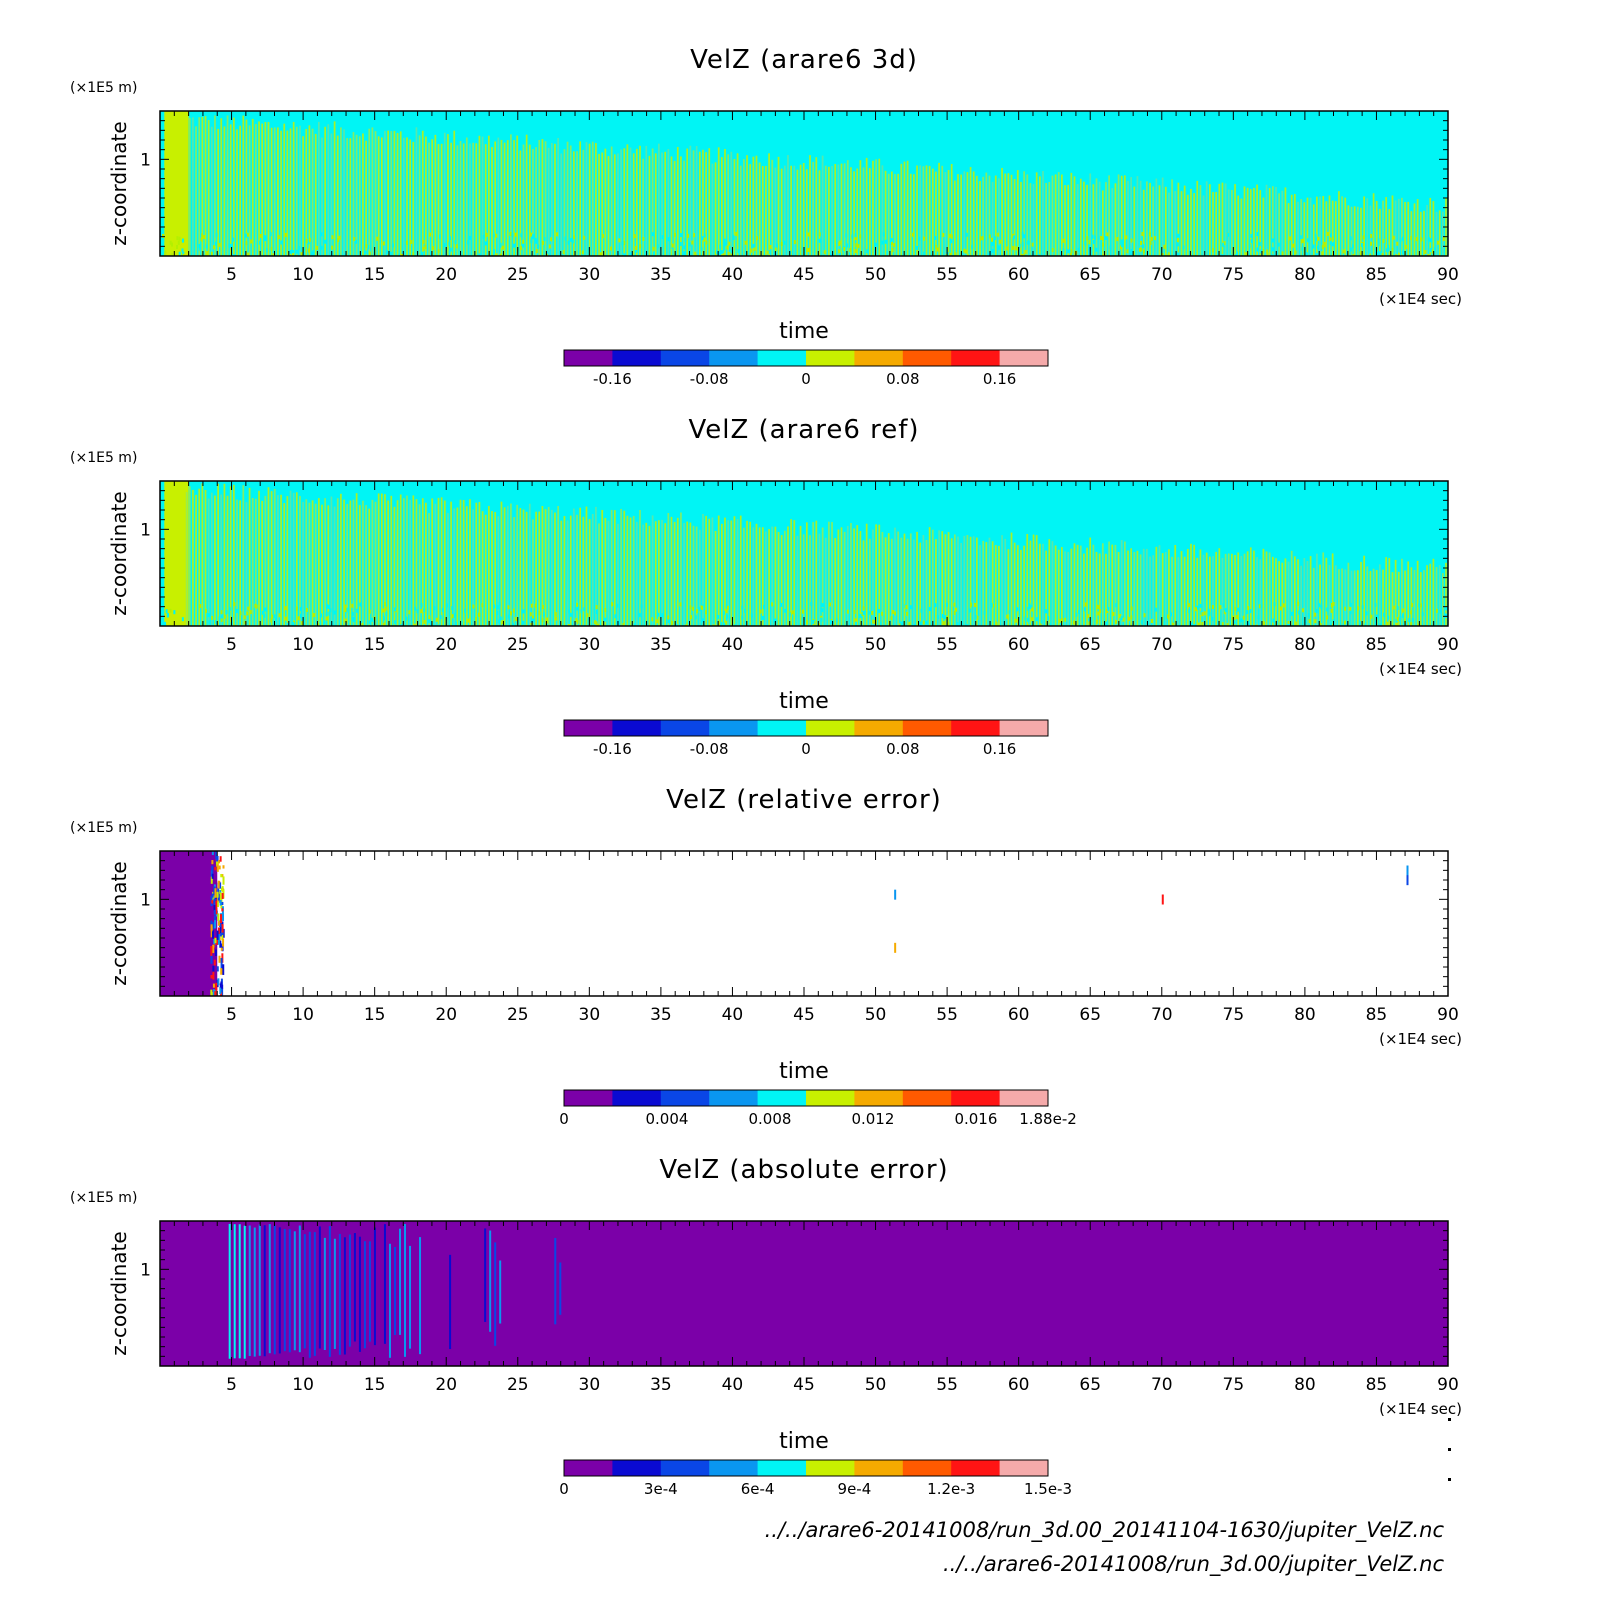  I want to click on y-axis-label: z-coordinate, so click(119, 183).